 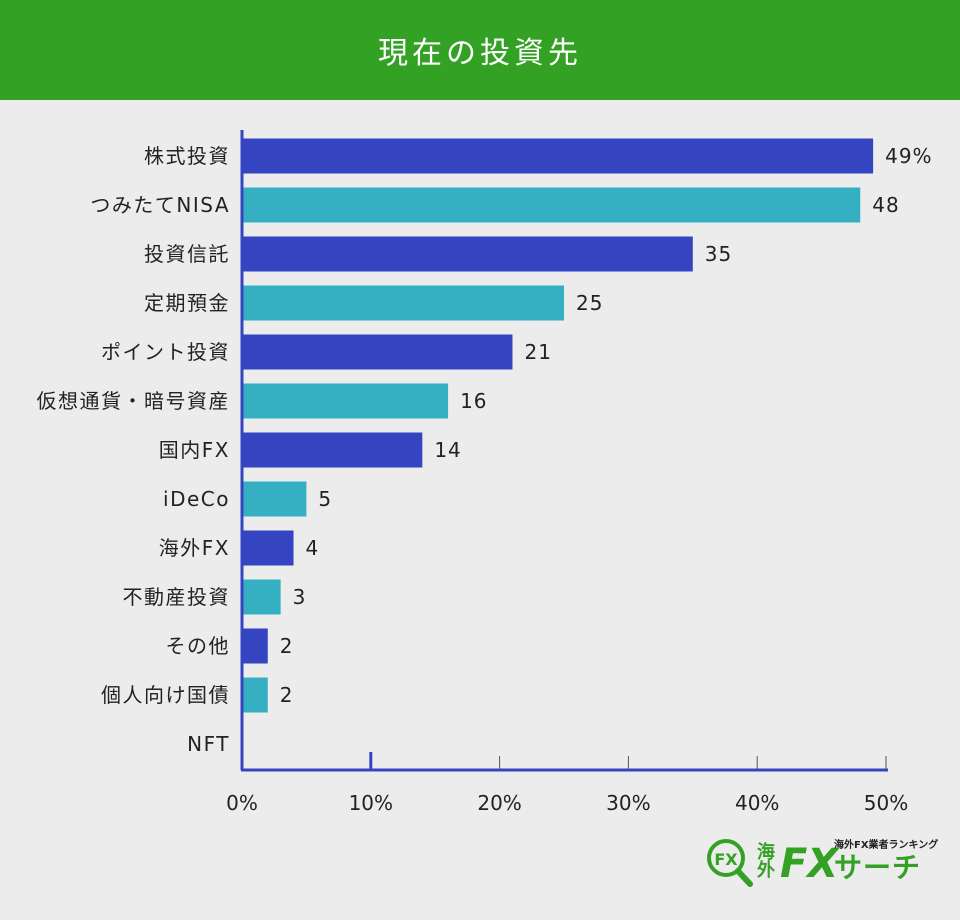 I want to click on logo-name: サーチ, so click(x=878, y=867).